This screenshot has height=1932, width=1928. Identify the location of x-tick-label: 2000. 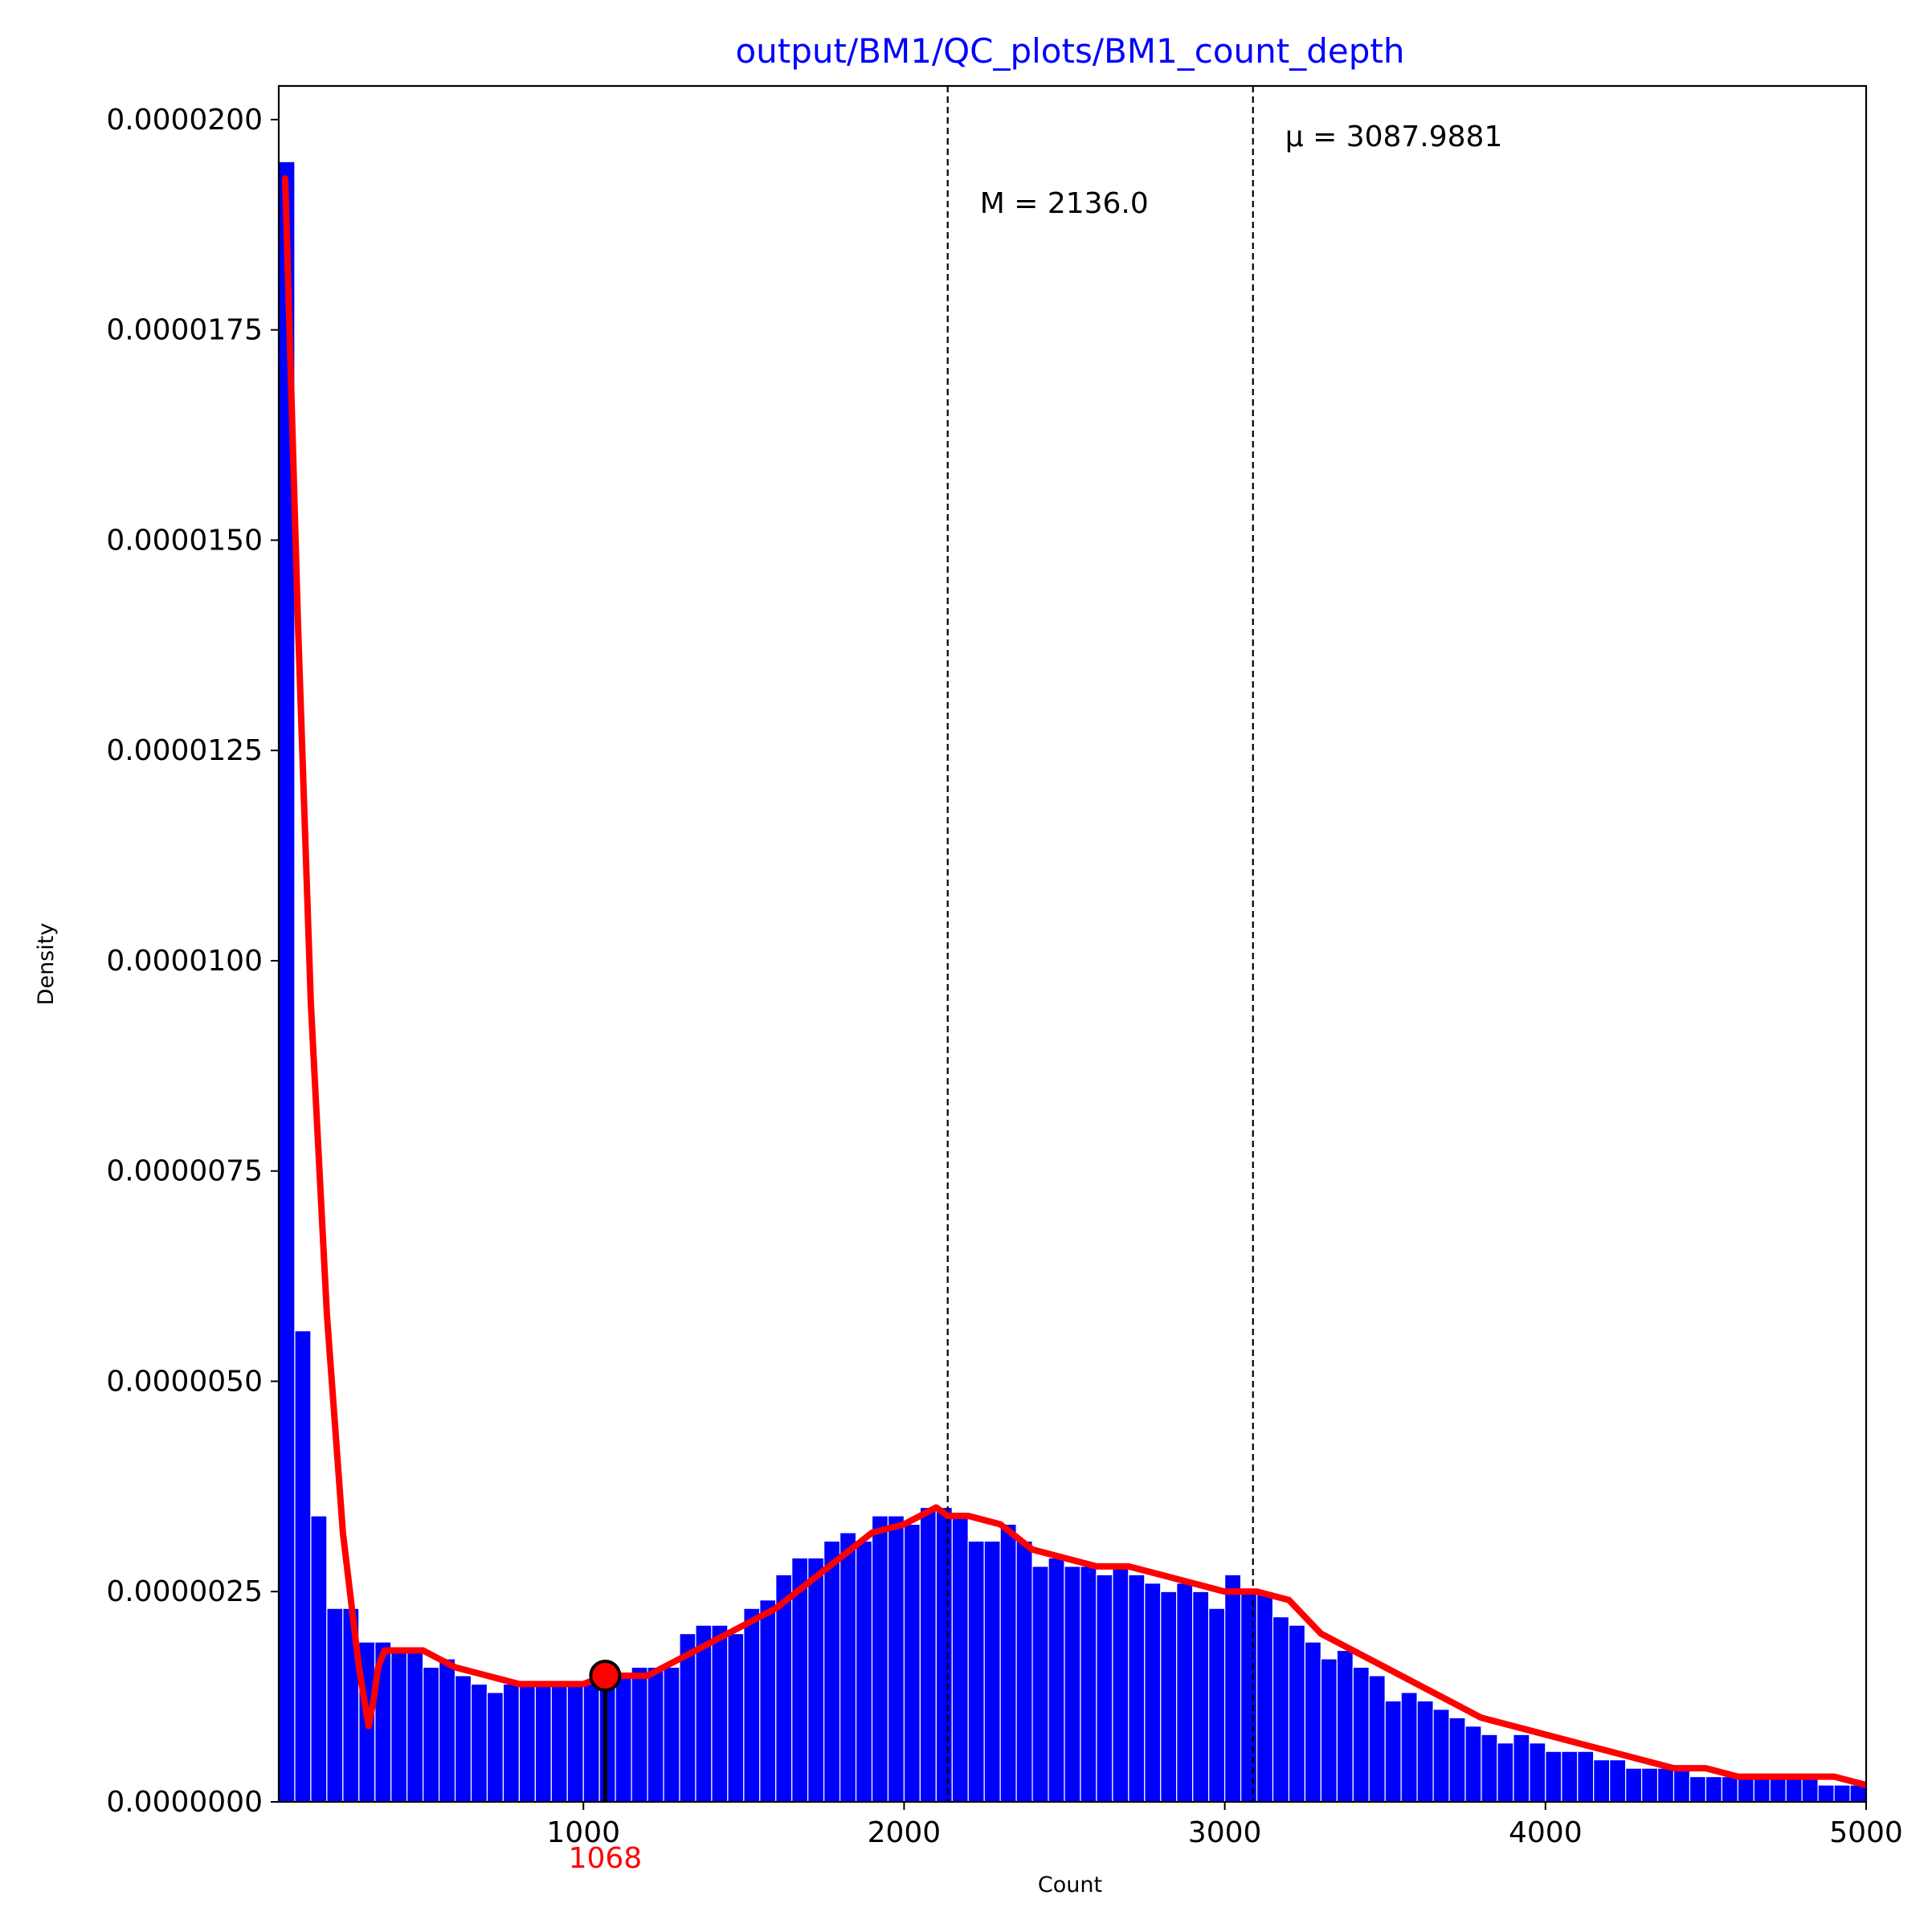
(905, 1832).